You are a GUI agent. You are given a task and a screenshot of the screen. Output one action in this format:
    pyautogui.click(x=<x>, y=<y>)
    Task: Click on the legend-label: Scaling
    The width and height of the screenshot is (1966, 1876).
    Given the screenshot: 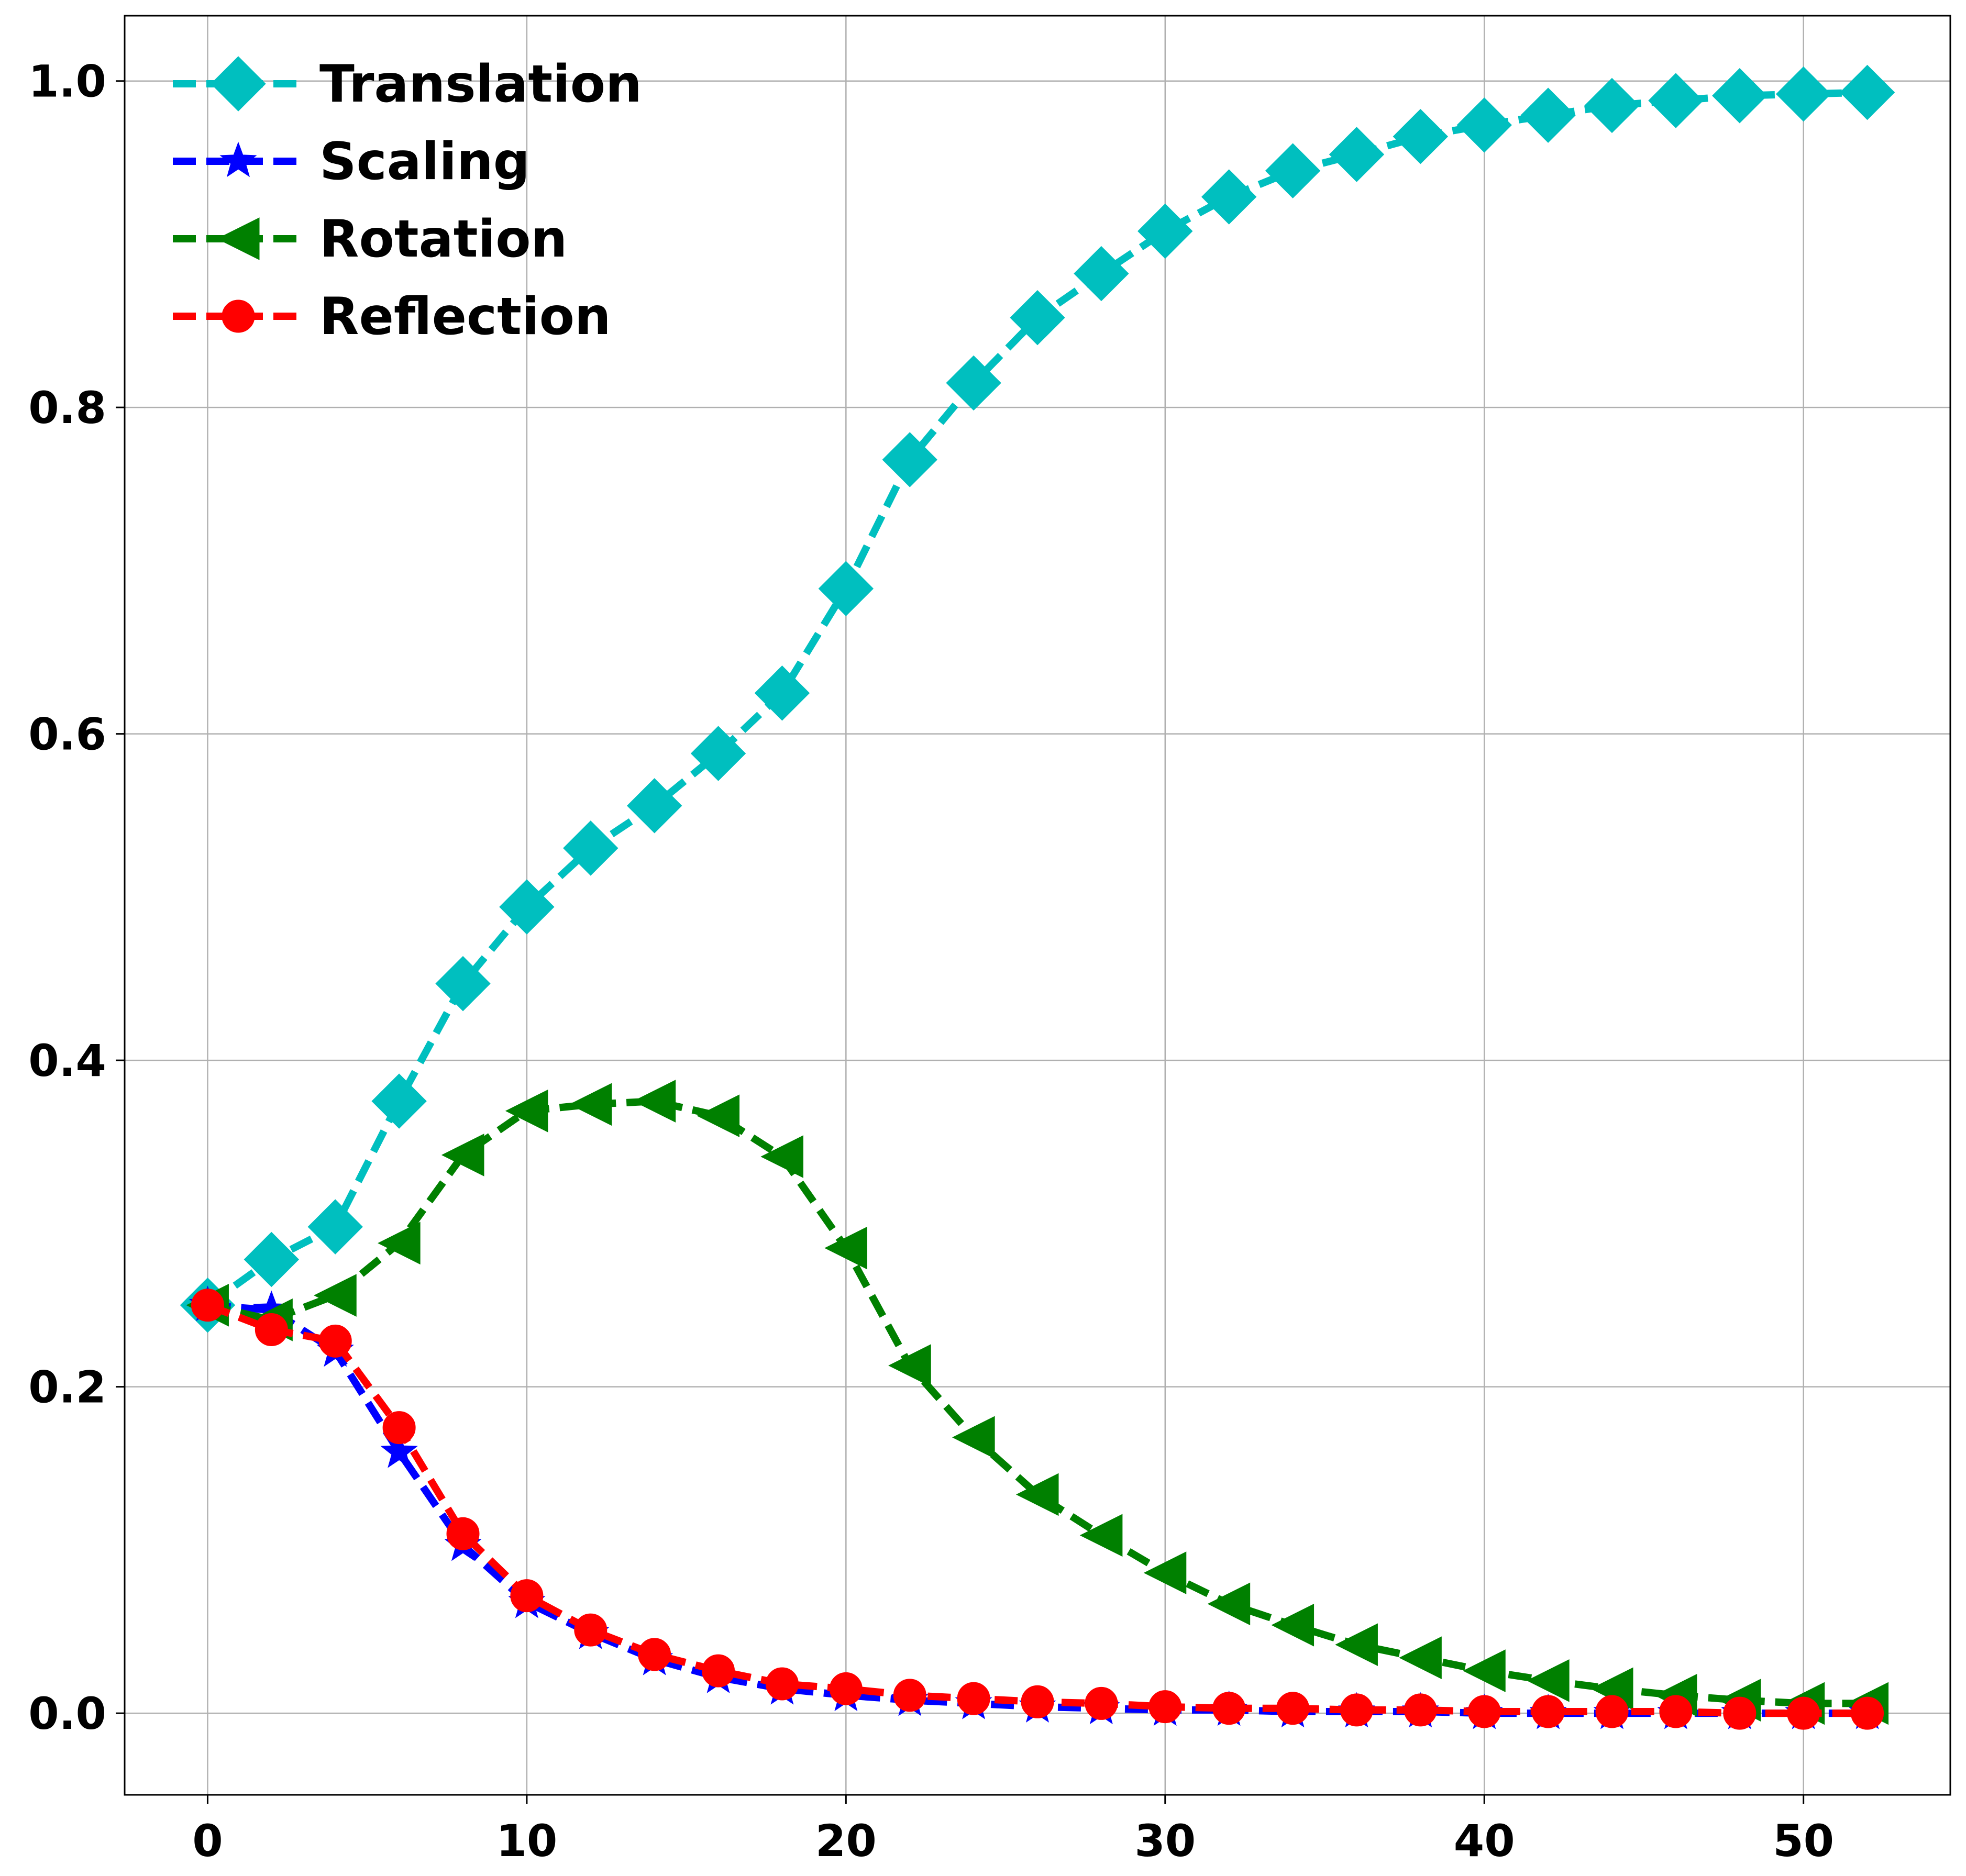 What is the action you would take?
    pyautogui.click(x=425, y=162)
    